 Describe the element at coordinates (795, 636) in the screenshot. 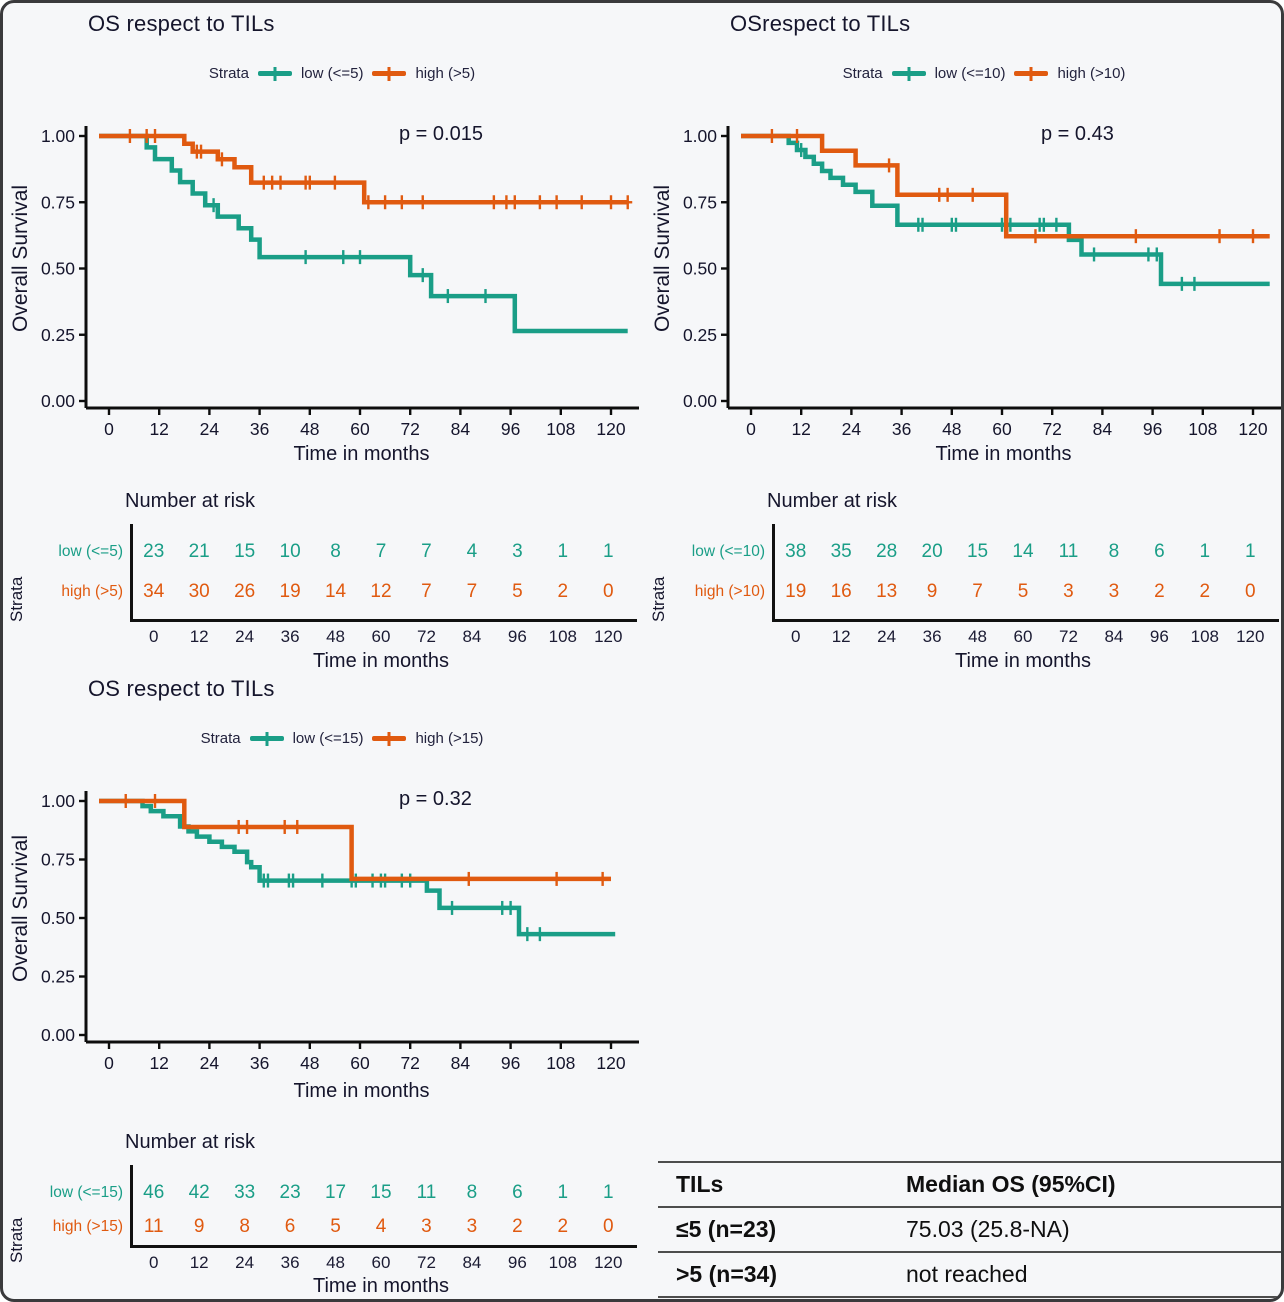

I see `risk-tick-label: 0` at that location.